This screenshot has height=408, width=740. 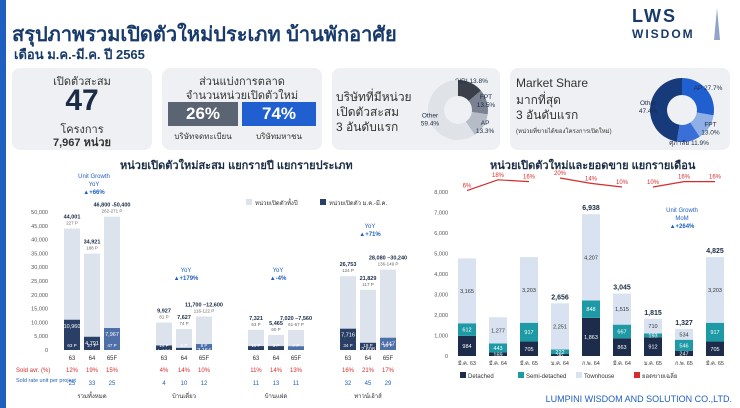 What do you see at coordinates (242, 82) in the screenshot?
I see `kpi-share-title1: ส่วนแบ่งการตลาด` at bounding box center [242, 82].